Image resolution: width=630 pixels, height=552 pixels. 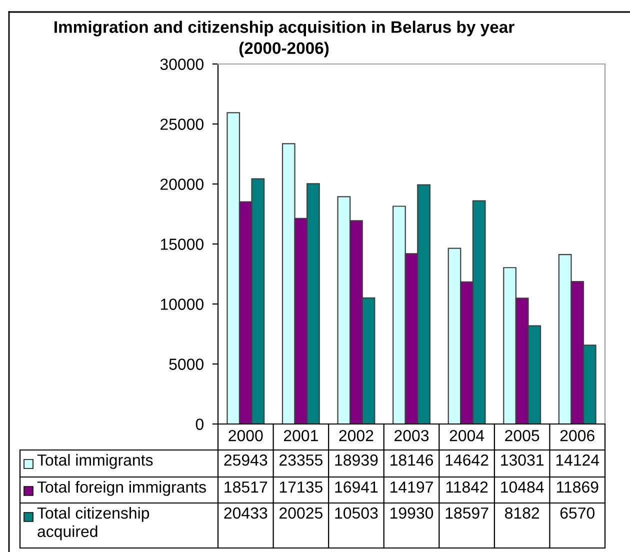 I want to click on y-tick-label: 0, so click(x=200, y=424).